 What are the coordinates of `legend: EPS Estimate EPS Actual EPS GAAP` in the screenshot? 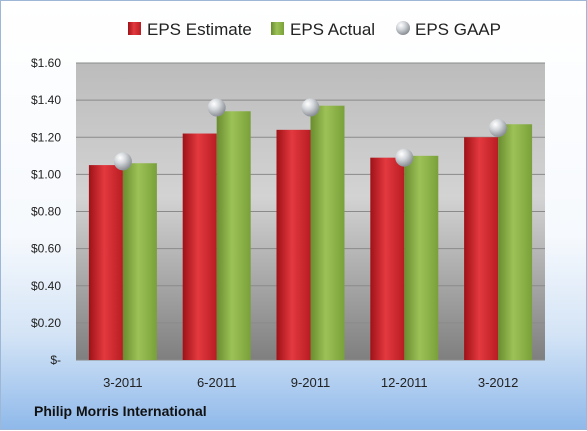 It's located at (314, 29).